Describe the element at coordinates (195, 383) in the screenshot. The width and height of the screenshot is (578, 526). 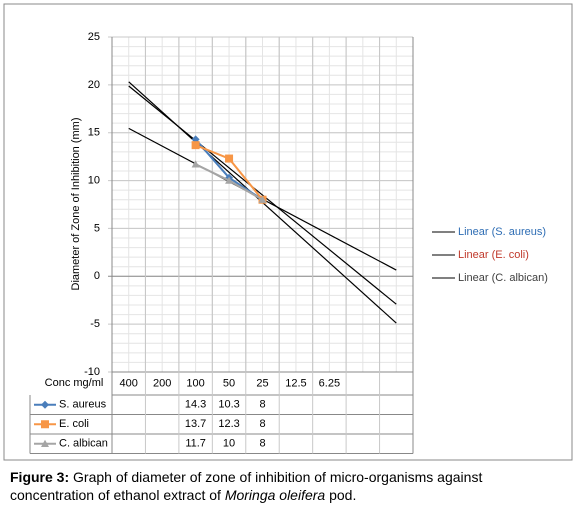
I see `x-tick-label: 100` at that location.